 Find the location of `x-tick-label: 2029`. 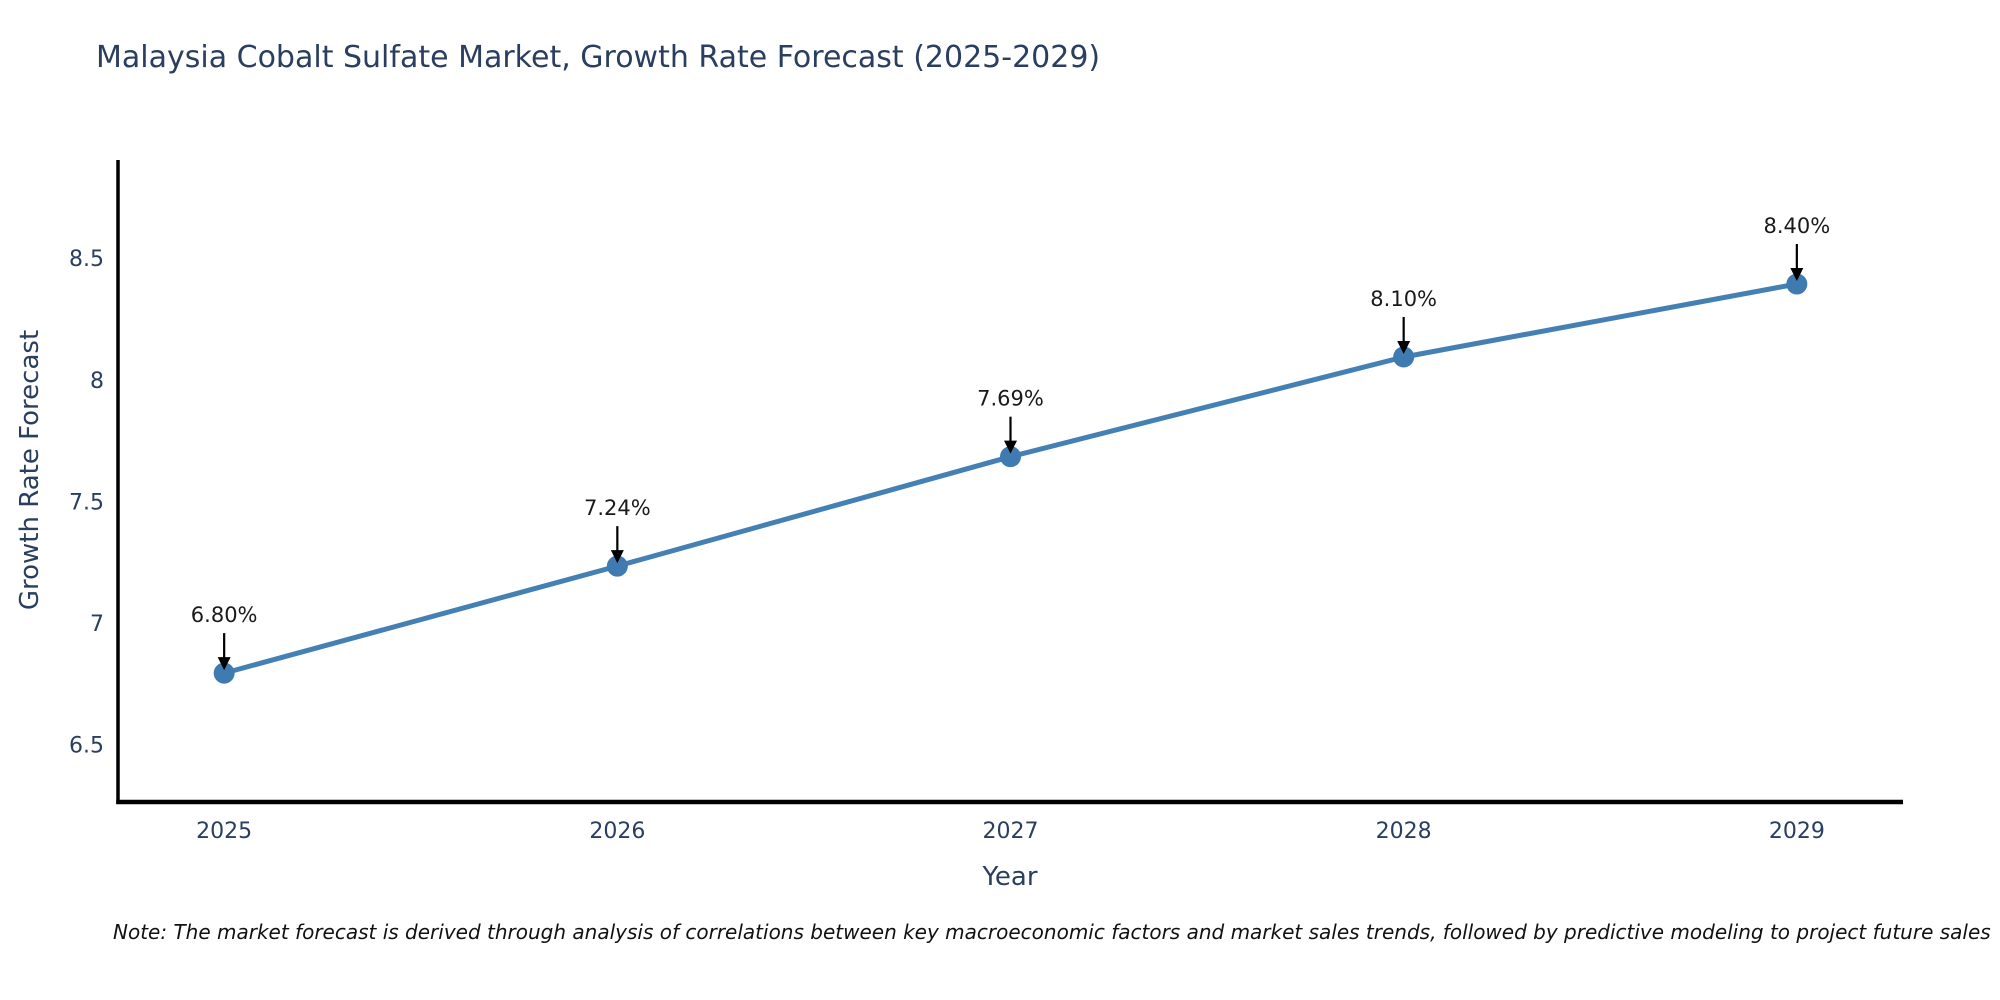

x-tick-label: 2029 is located at coordinates (1797, 831).